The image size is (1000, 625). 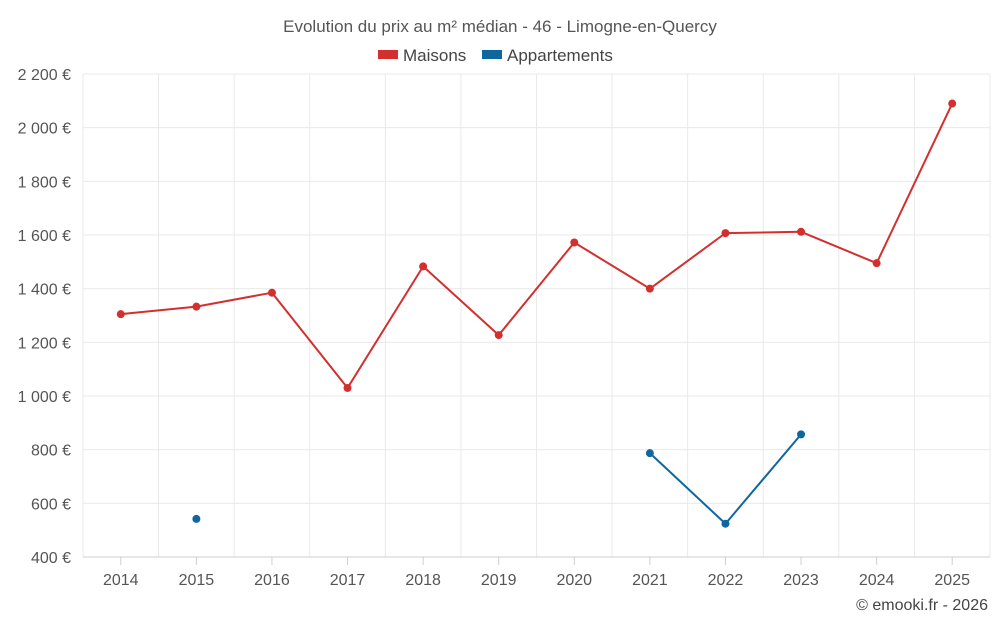 I want to click on legend-swatch-appartements, so click(x=492, y=54).